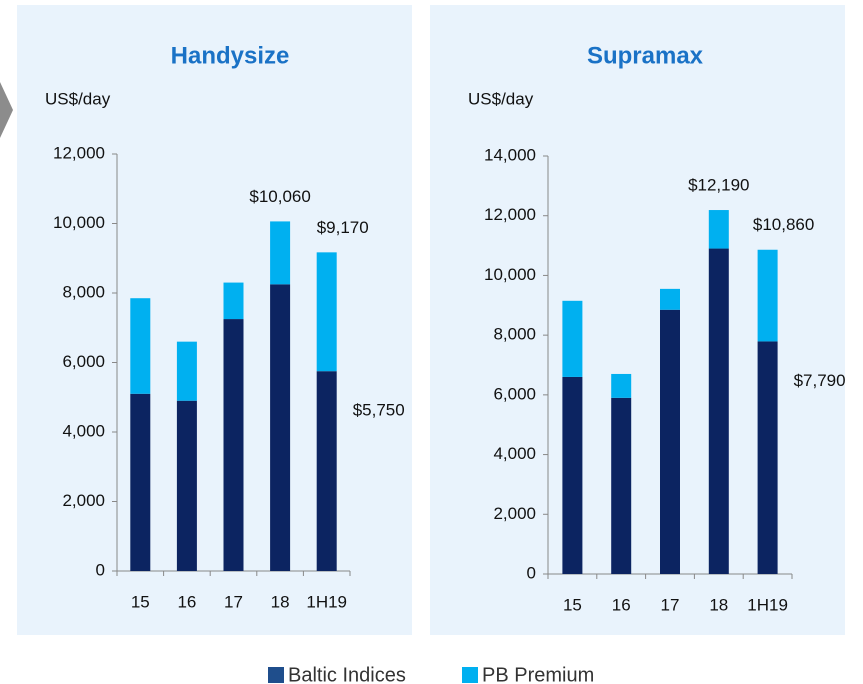 The height and width of the screenshot is (684, 863). I want to click on legend-label: PB Premium, so click(538, 674).